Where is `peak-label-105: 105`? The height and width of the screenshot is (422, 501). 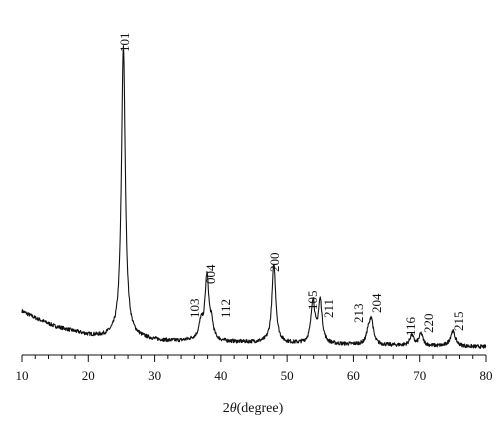
peak-label-105: 105 is located at coordinates (312, 301).